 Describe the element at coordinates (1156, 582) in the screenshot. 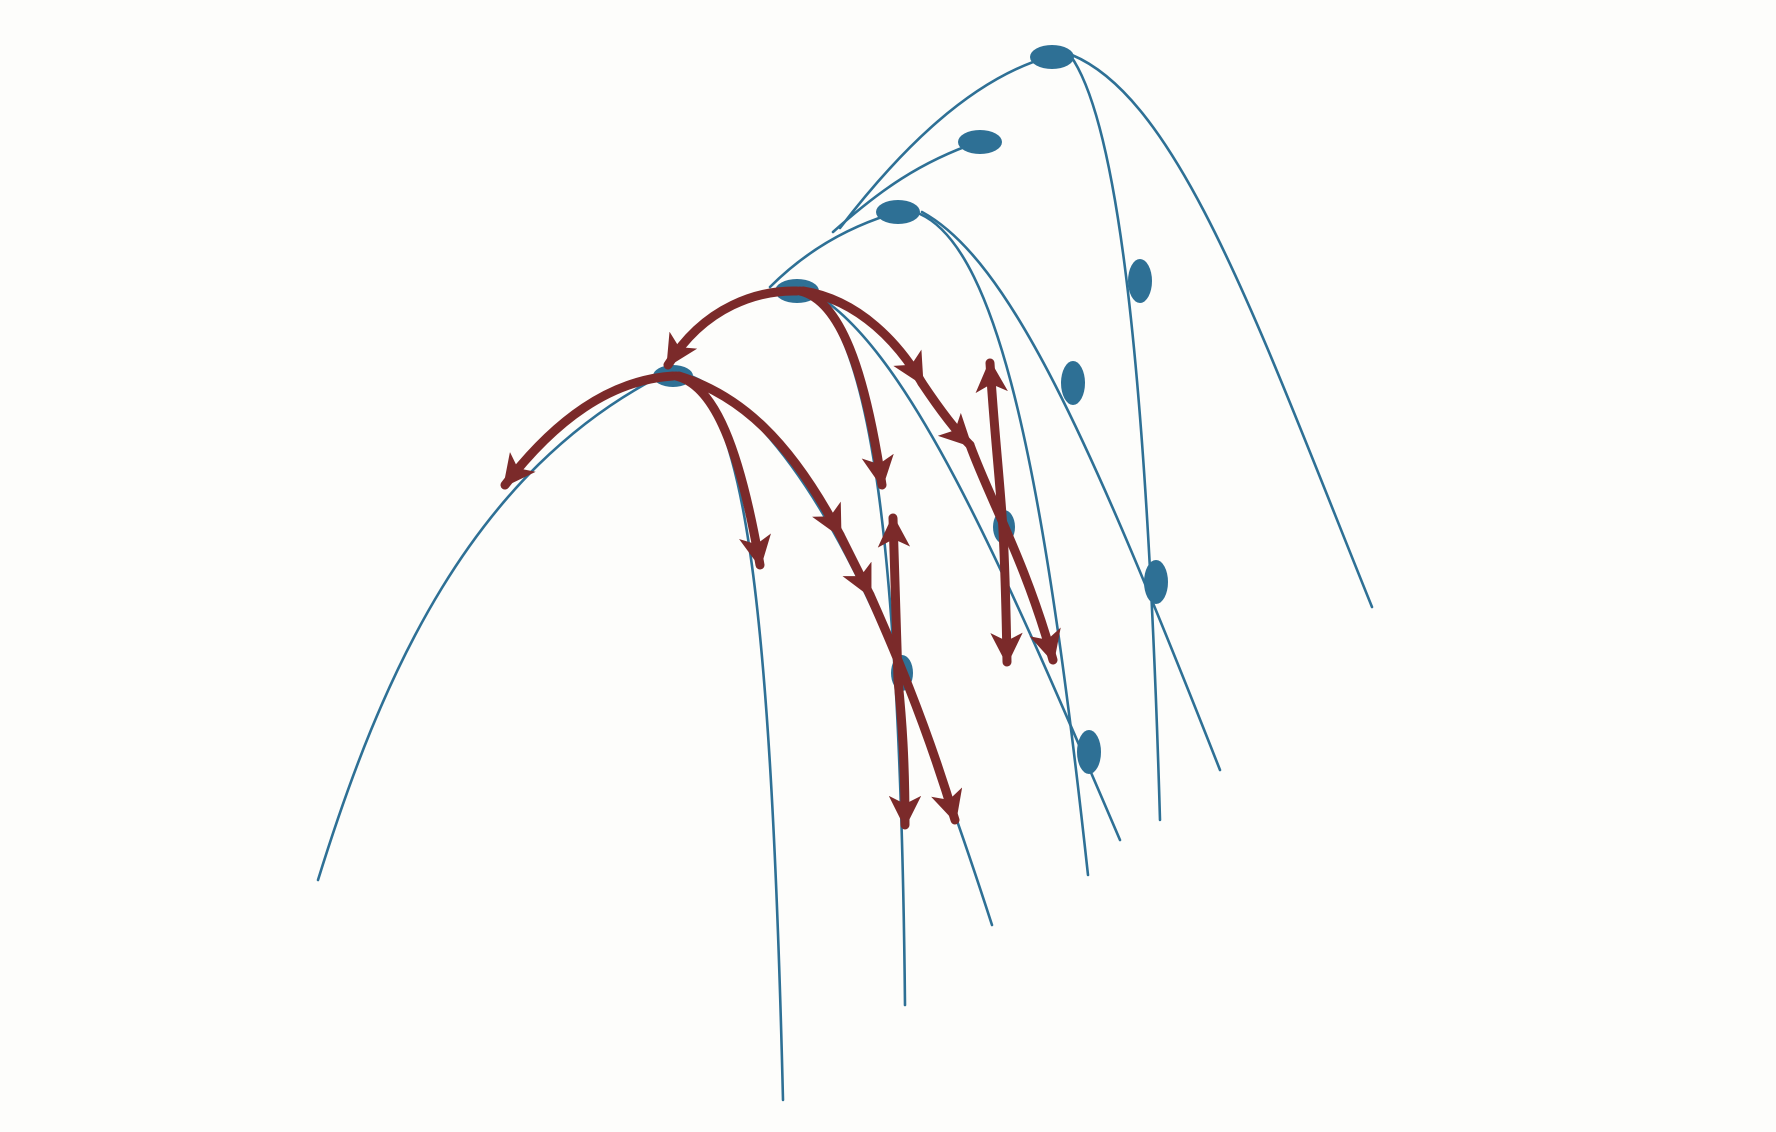

I see `node-crossing-d` at that location.